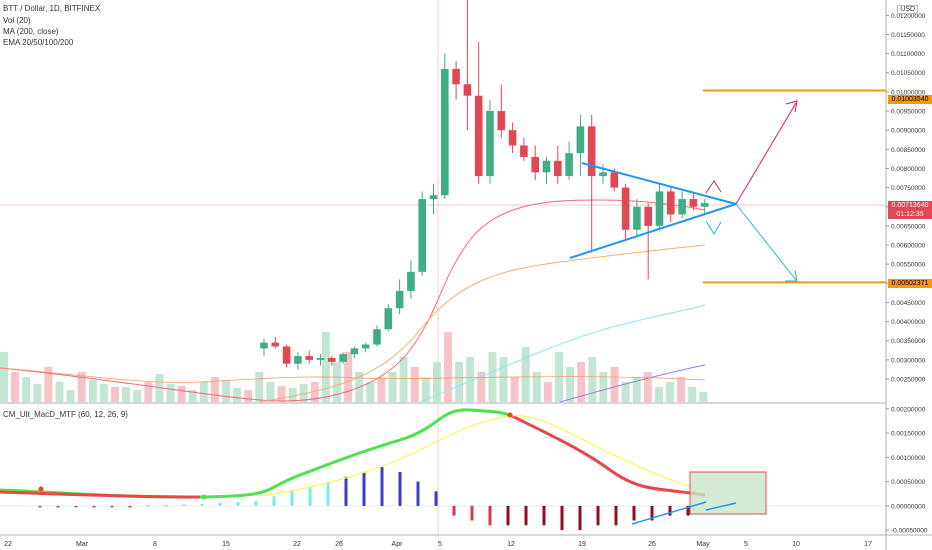 The height and width of the screenshot is (550, 932). I want to click on x-tick-label: 15, so click(226, 544).